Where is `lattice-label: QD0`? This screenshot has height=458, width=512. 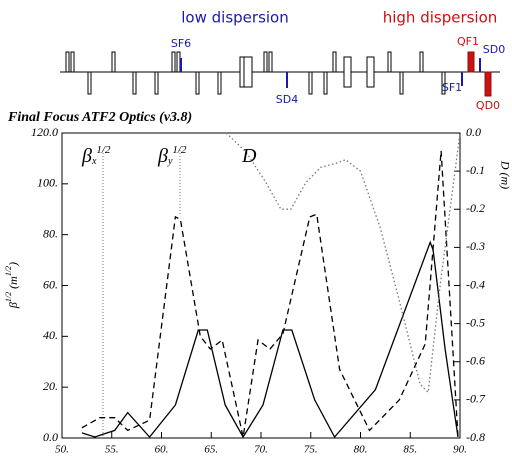 lattice-label: QD0 is located at coordinates (488, 105).